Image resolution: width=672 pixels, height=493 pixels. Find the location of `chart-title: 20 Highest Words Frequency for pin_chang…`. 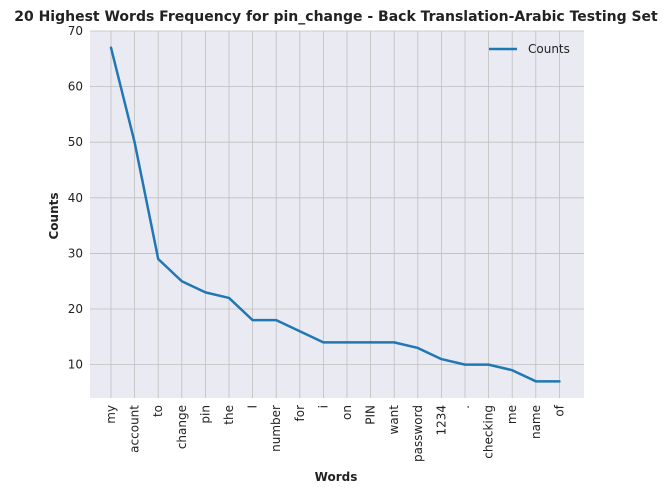

chart-title: 20 Highest Words Frequency for pin_chang… is located at coordinates (336, 17).